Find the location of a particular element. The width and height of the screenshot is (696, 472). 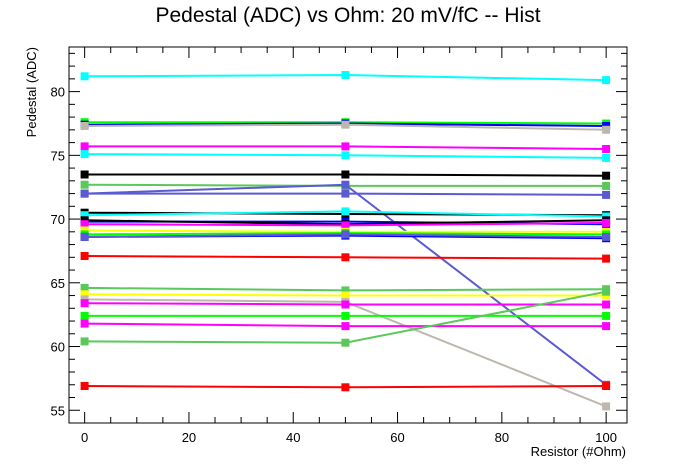

x-tick-label: 40 is located at coordinates (293, 437).